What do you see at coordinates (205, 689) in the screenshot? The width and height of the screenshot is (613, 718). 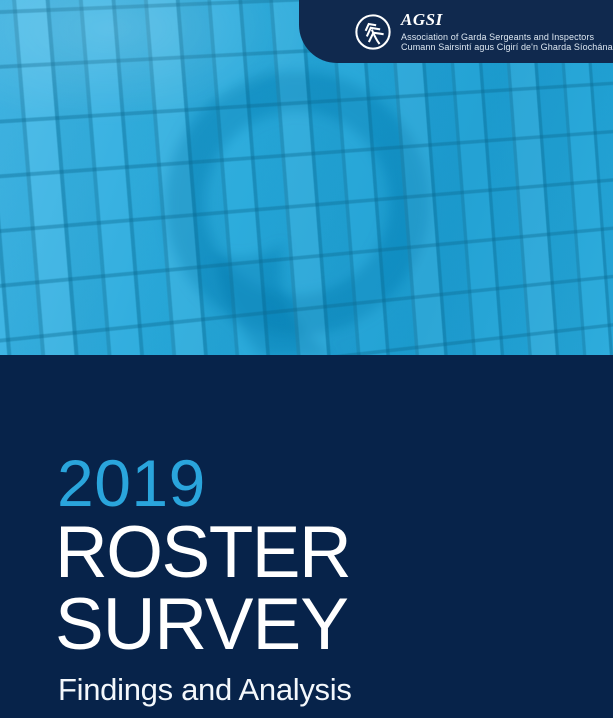 I see `cover-subtitle: Findings and Analysis` at bounding box center [205, 689].